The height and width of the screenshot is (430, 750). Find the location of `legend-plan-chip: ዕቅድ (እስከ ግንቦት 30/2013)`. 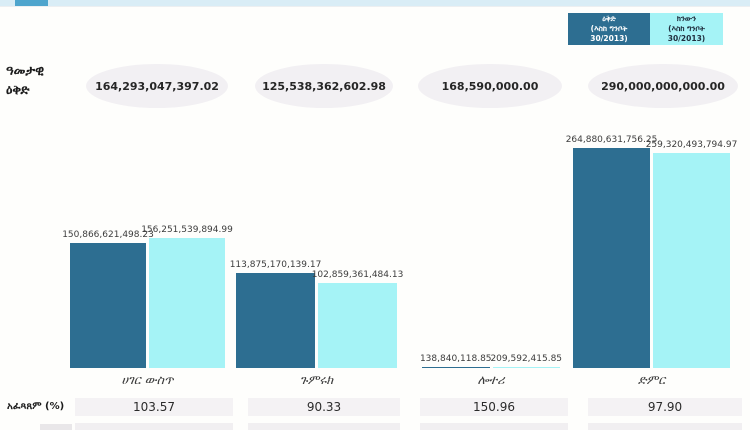

legend-plan-chip: ዕቅድ (እስከ ግንቦት 30/2013) is located at coordinates (609, 29).